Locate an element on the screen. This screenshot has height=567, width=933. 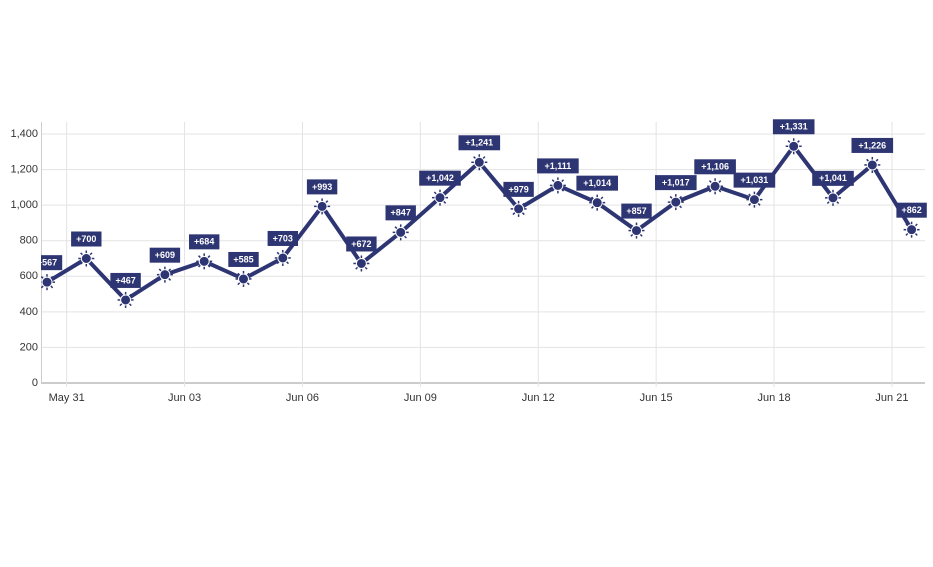
y-tick-label: 200 is located at coordinates (29, 347).